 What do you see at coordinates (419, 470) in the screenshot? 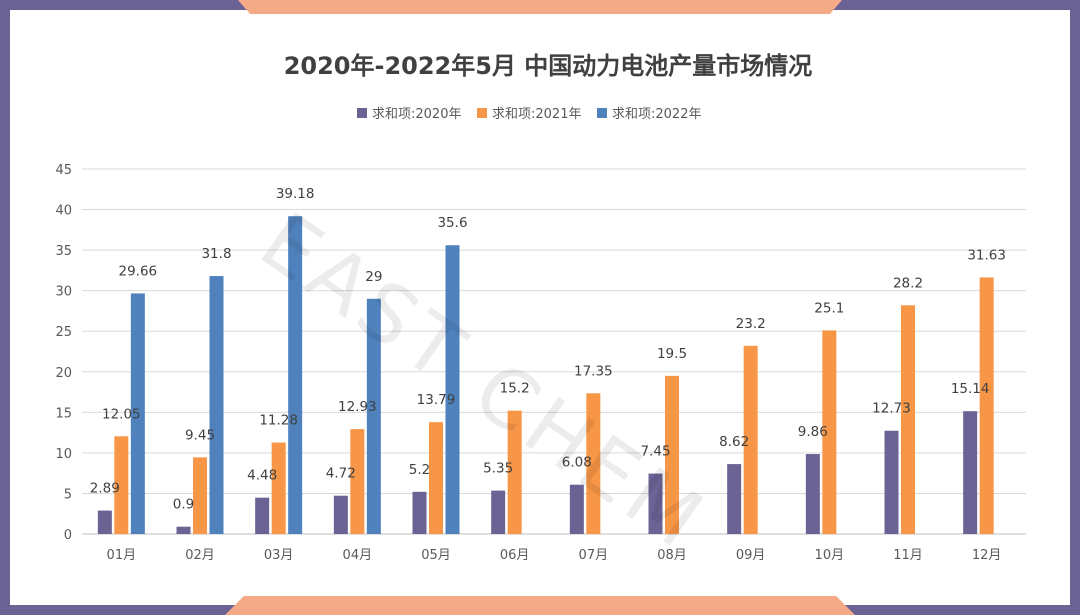
I see `data-label: 5.2` at bounding box center [419, 470].